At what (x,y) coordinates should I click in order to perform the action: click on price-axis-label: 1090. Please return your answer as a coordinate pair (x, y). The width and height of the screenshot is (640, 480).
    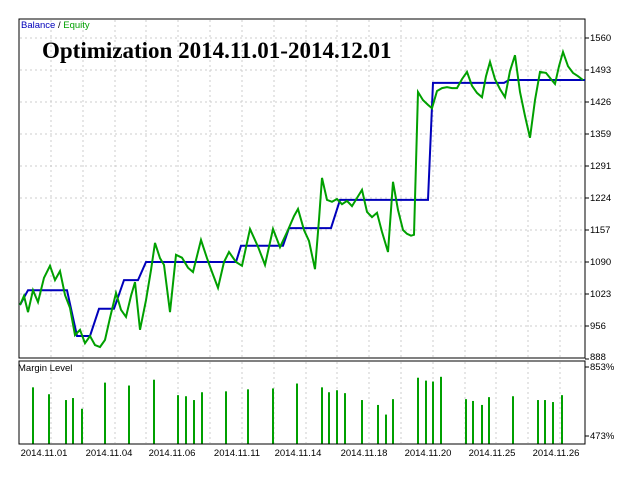
    Looking at the image, I should click on (601, 262).